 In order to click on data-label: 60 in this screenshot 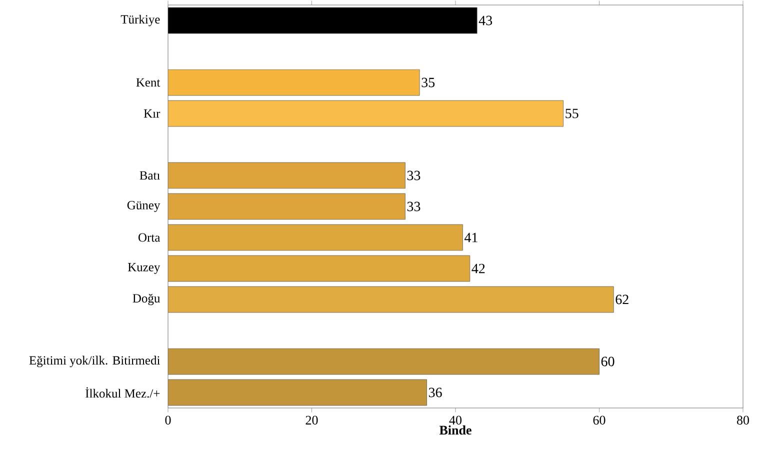, I will do `click(607, 361)`.